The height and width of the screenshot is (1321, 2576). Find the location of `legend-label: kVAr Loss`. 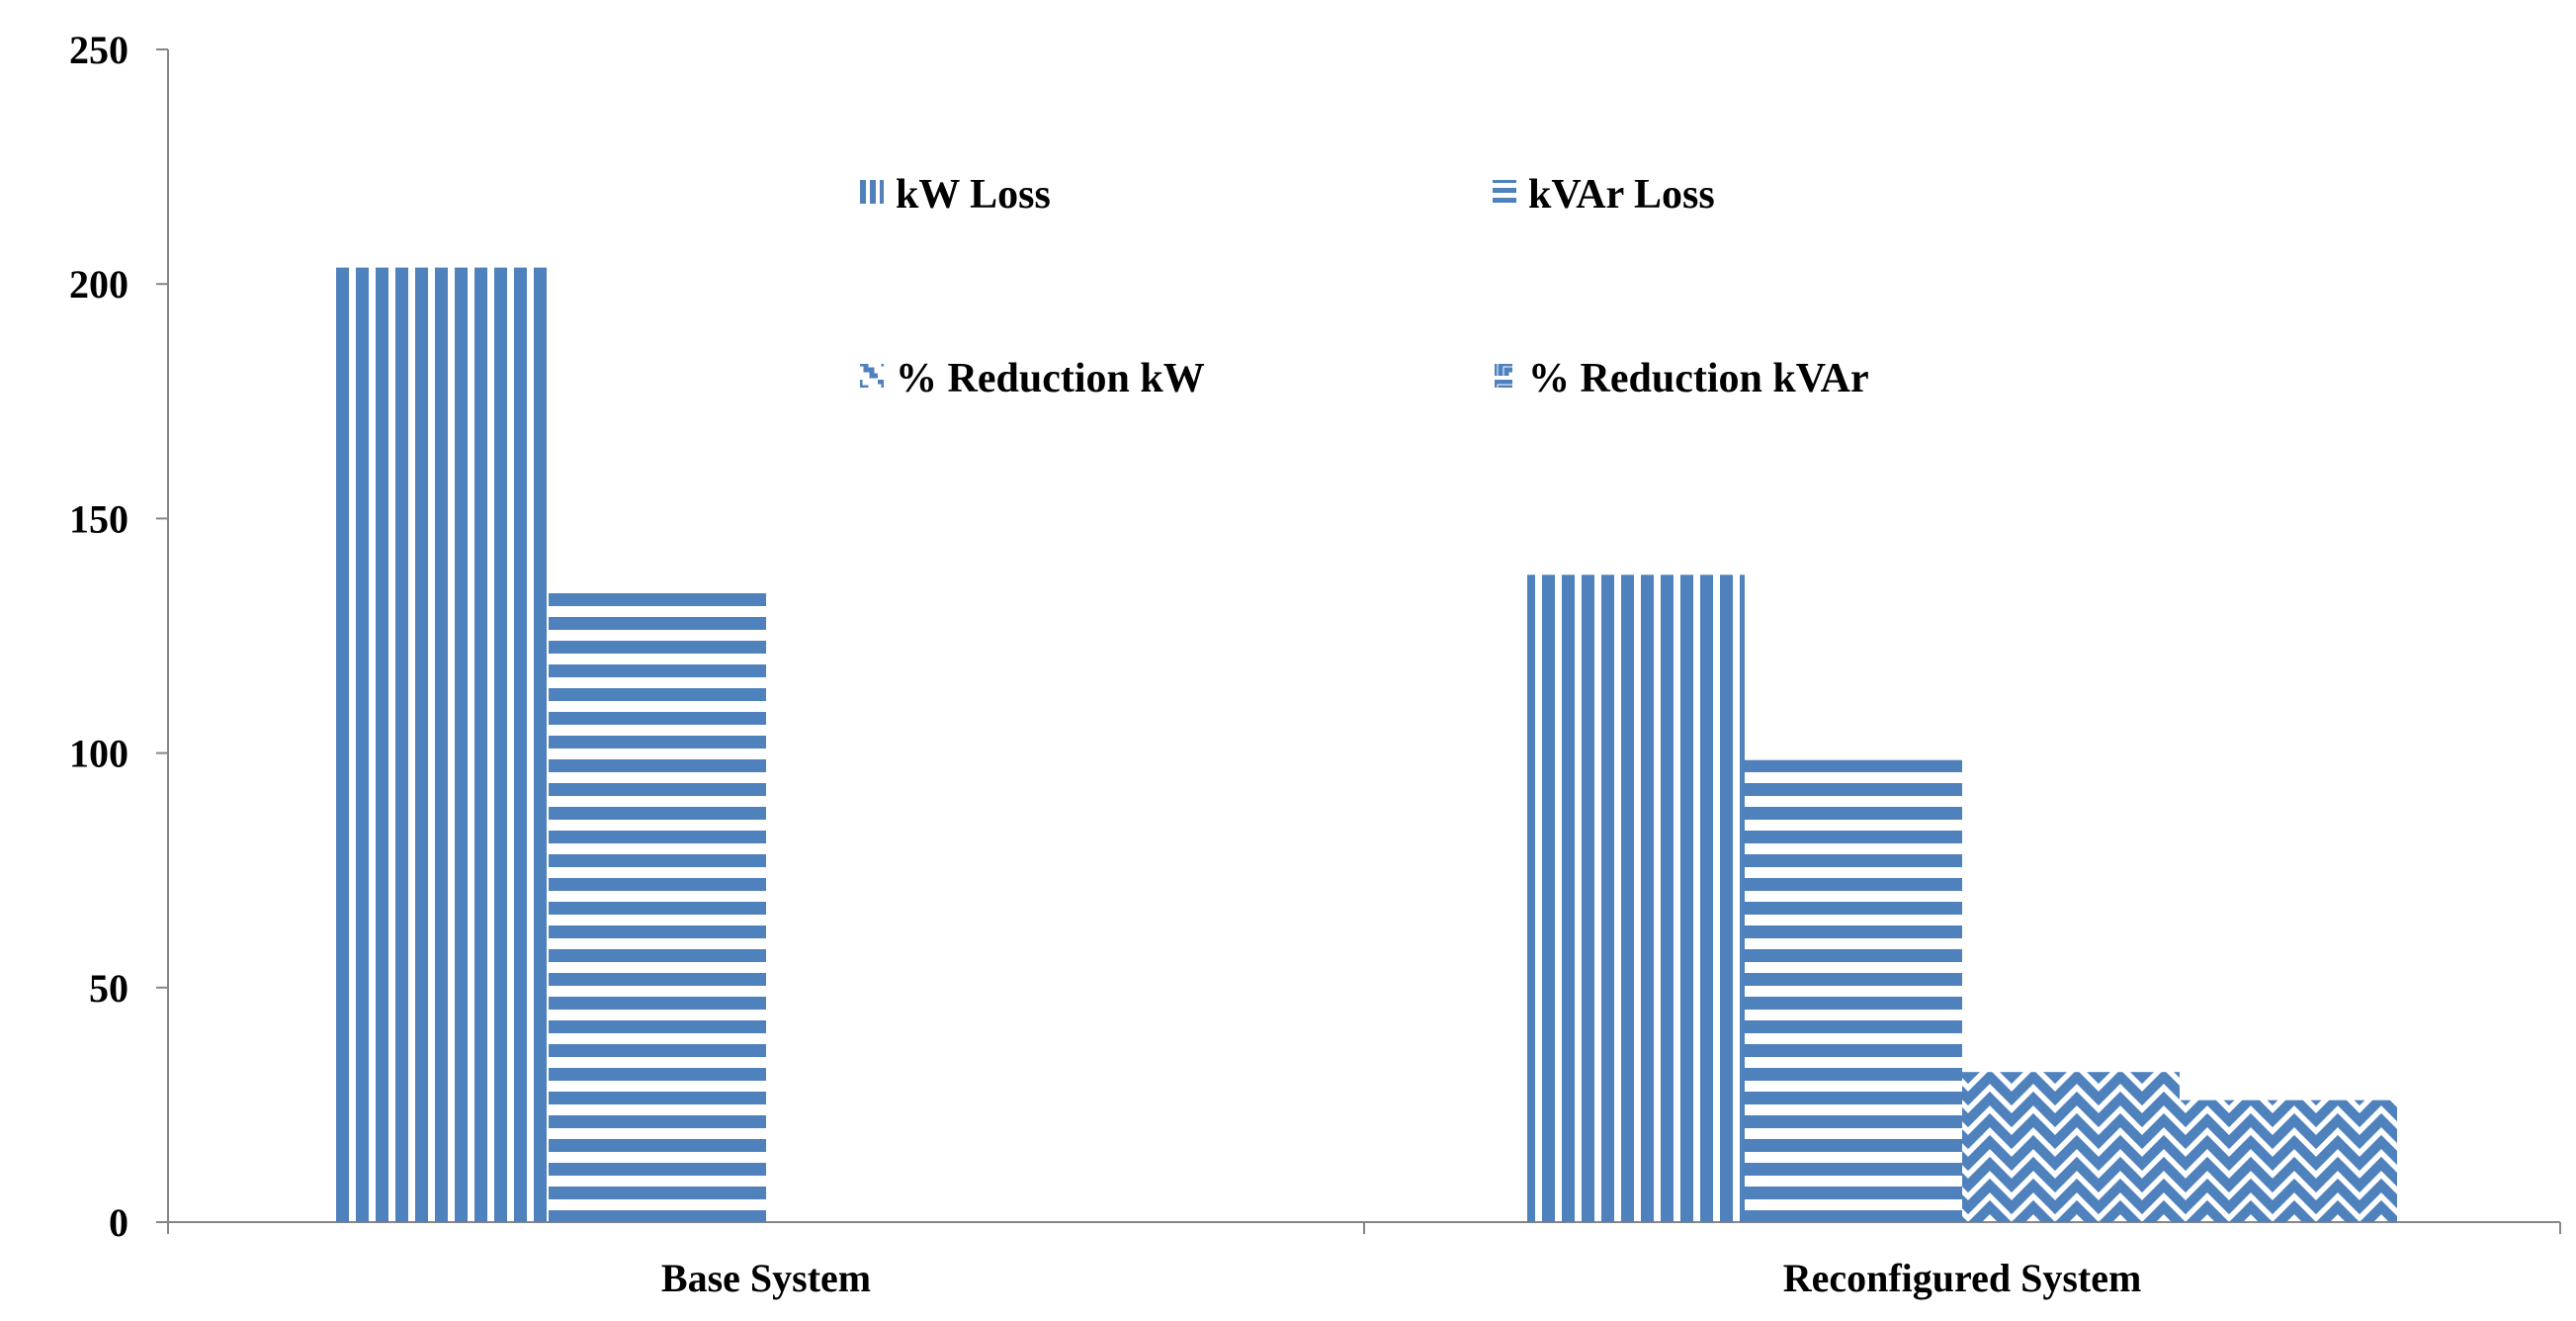

legend-label: kVAr Loss is located at coordinates (1621, 195).